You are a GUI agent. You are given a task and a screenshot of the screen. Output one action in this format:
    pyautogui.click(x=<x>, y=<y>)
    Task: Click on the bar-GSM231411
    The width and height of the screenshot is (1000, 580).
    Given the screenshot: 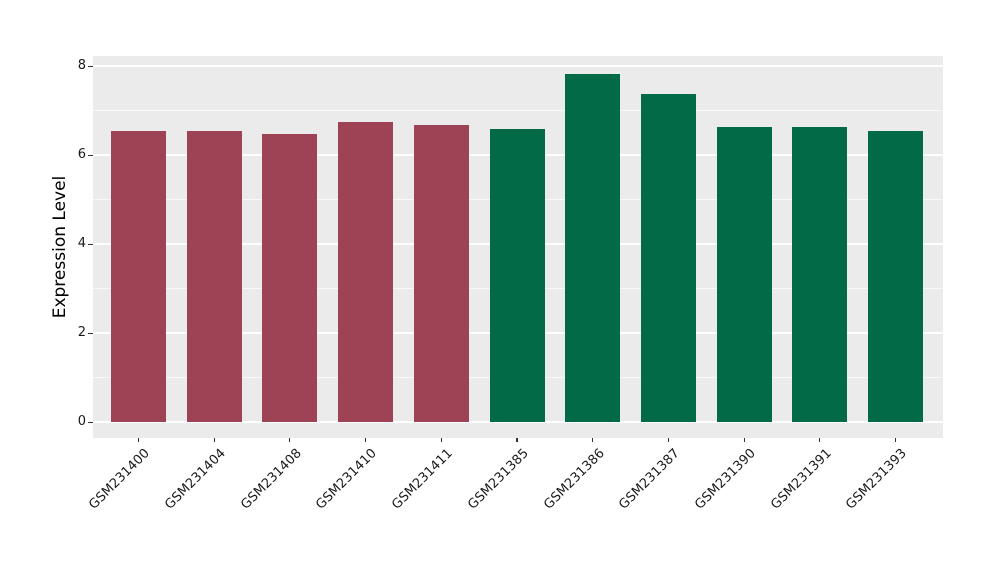 What is the action you would take?
    pyautogui.click(x=441, y=273)
    